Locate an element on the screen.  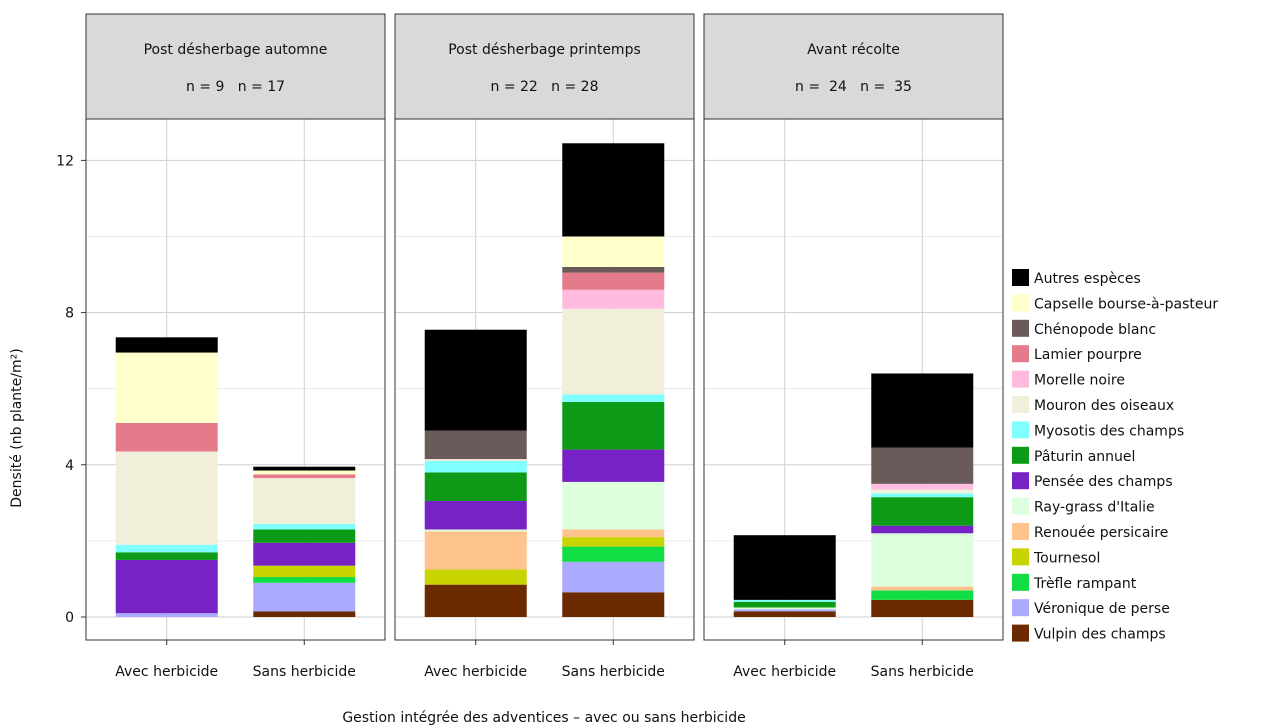
legend-item: Tournesol is located at coordinates (1056, 557).